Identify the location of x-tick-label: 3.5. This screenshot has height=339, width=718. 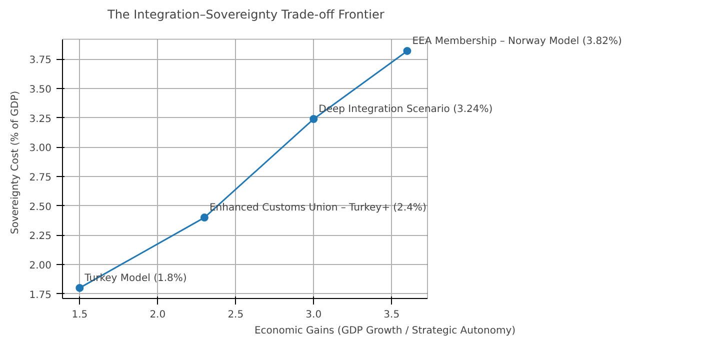
(392, 315).